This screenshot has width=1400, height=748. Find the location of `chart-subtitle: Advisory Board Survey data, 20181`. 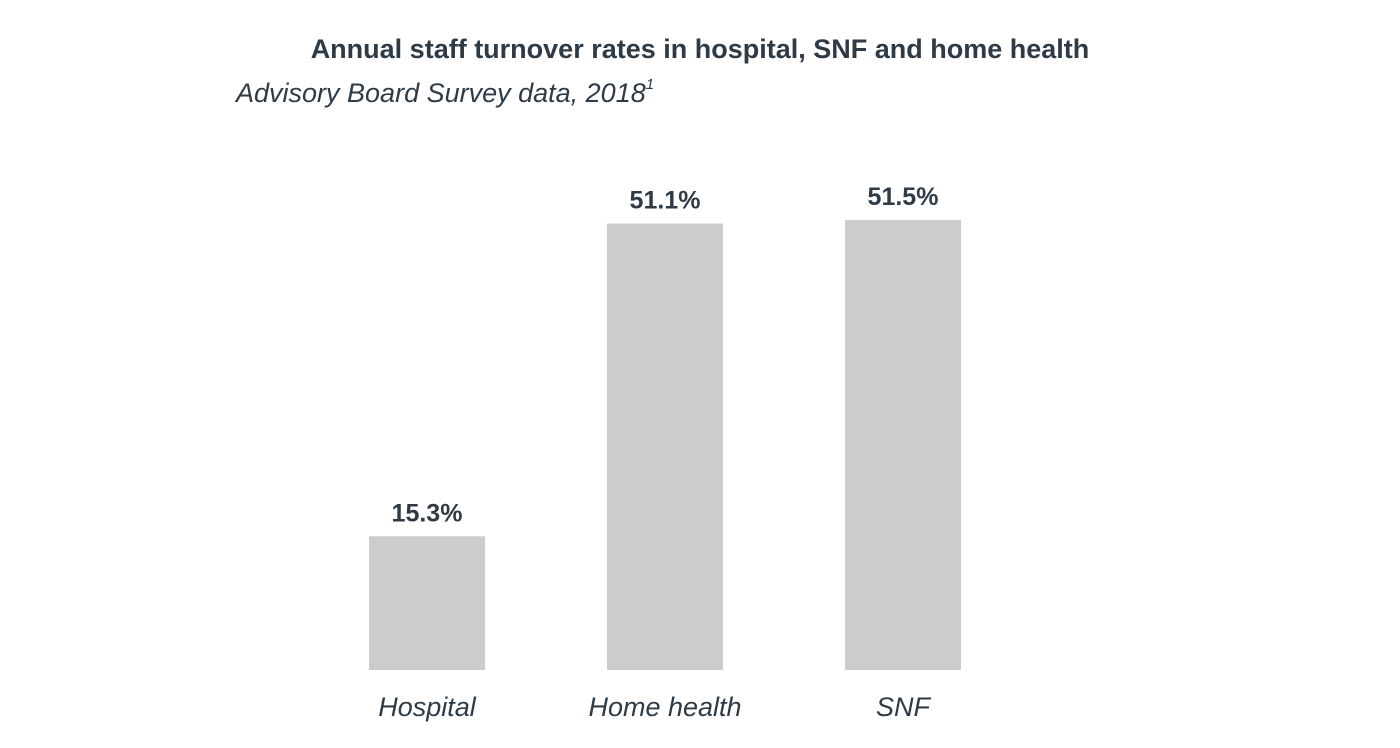

chart-subtitle: Advisory Board Survey data, 20181 is located at coordinates (445, 92).